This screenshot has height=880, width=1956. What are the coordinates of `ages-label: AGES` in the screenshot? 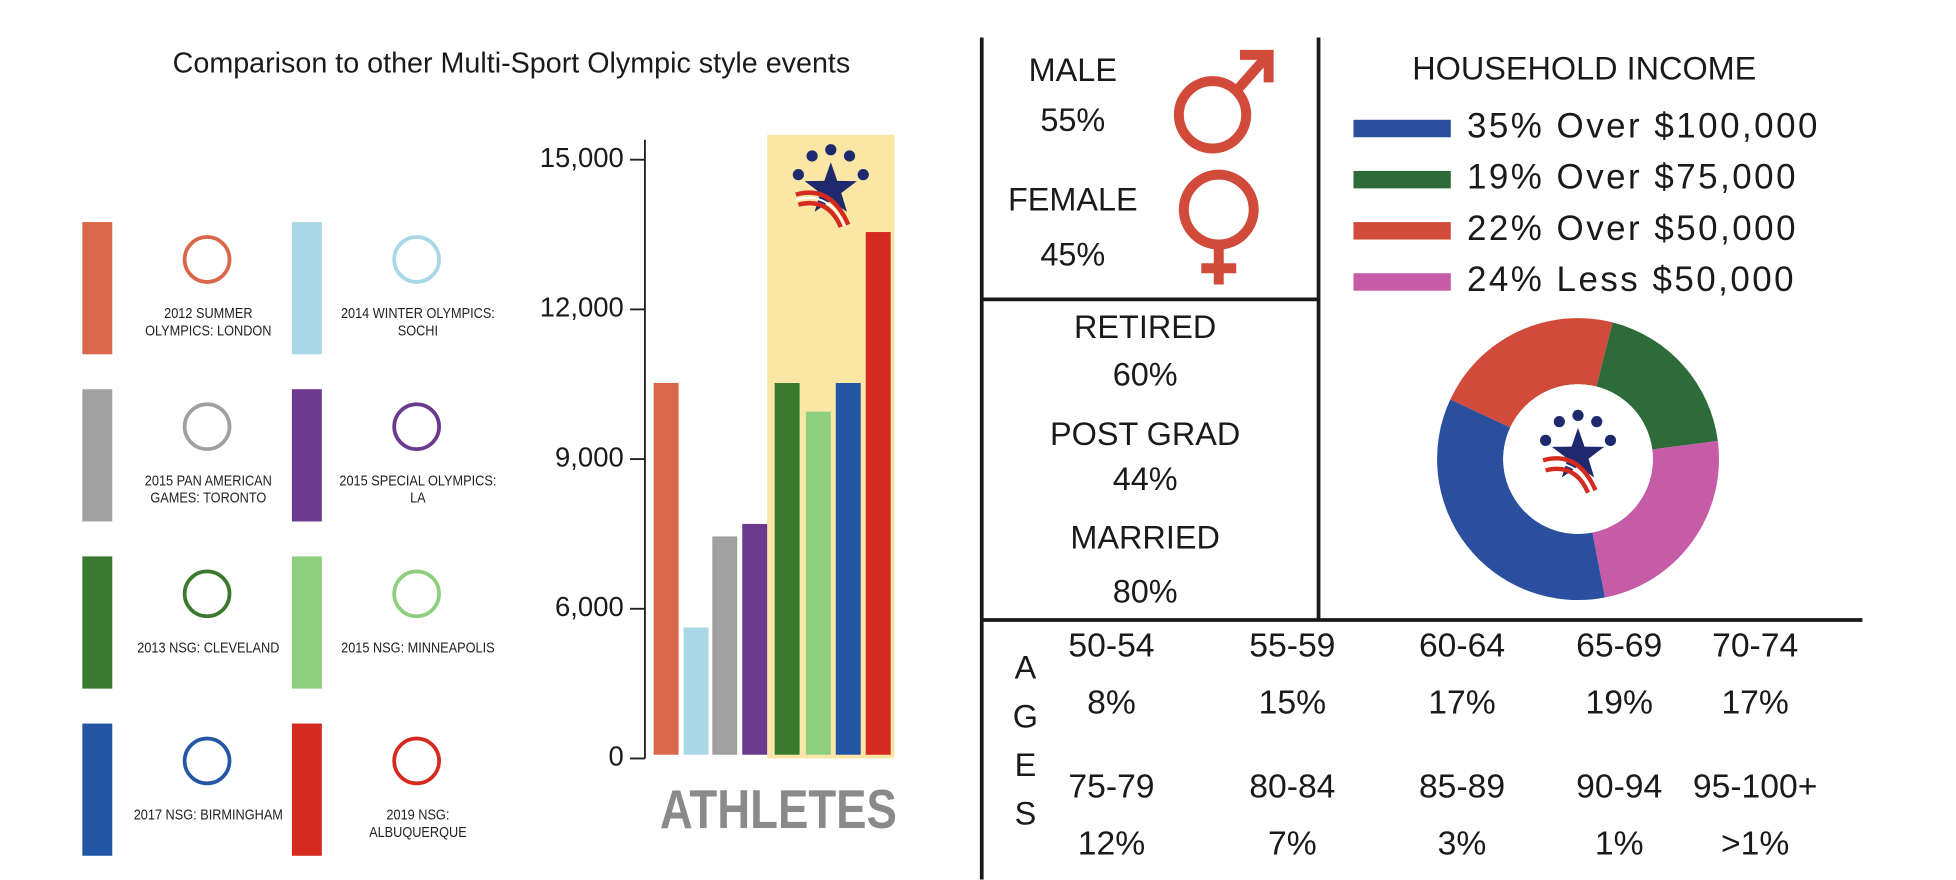 It's located at (1026, 742).